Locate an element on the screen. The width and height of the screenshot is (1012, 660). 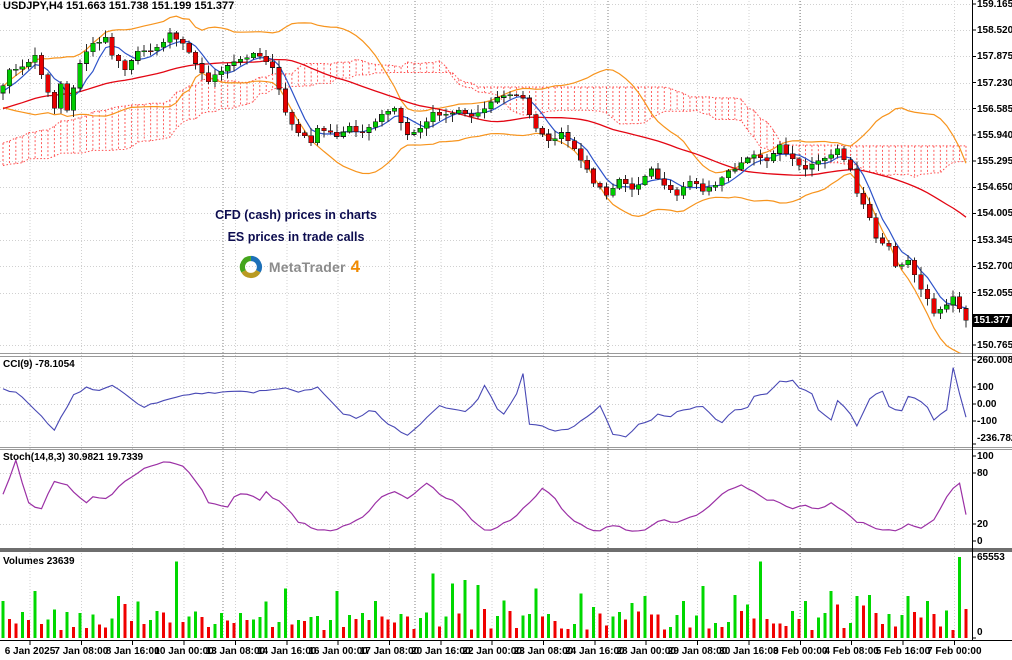
price-axis-label: 157.230 is located at coordinates (994, 83).